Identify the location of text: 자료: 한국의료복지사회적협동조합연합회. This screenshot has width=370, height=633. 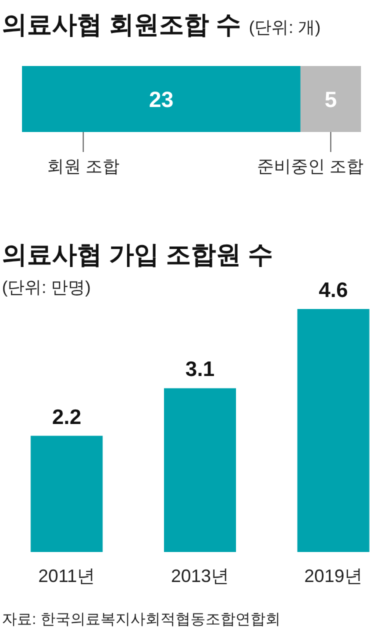
(141, 619).